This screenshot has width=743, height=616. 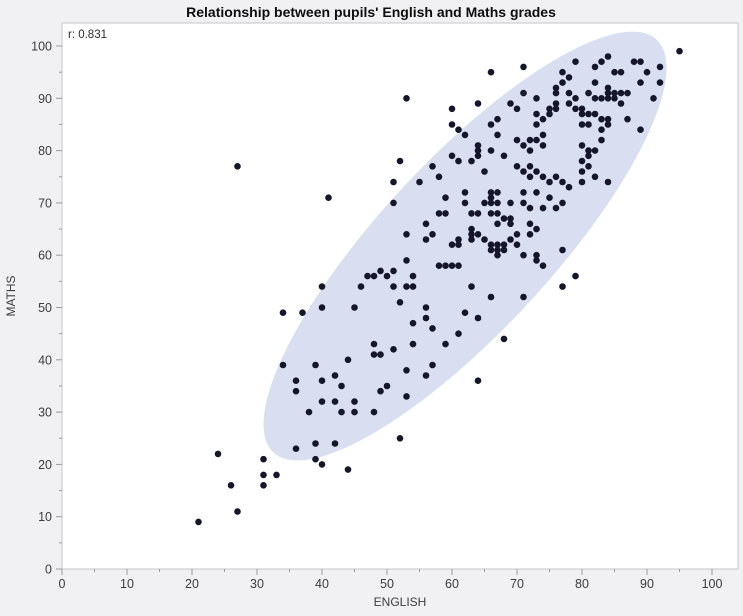 I want to click on y-tick-label: 40, so click(x=45, y=360).